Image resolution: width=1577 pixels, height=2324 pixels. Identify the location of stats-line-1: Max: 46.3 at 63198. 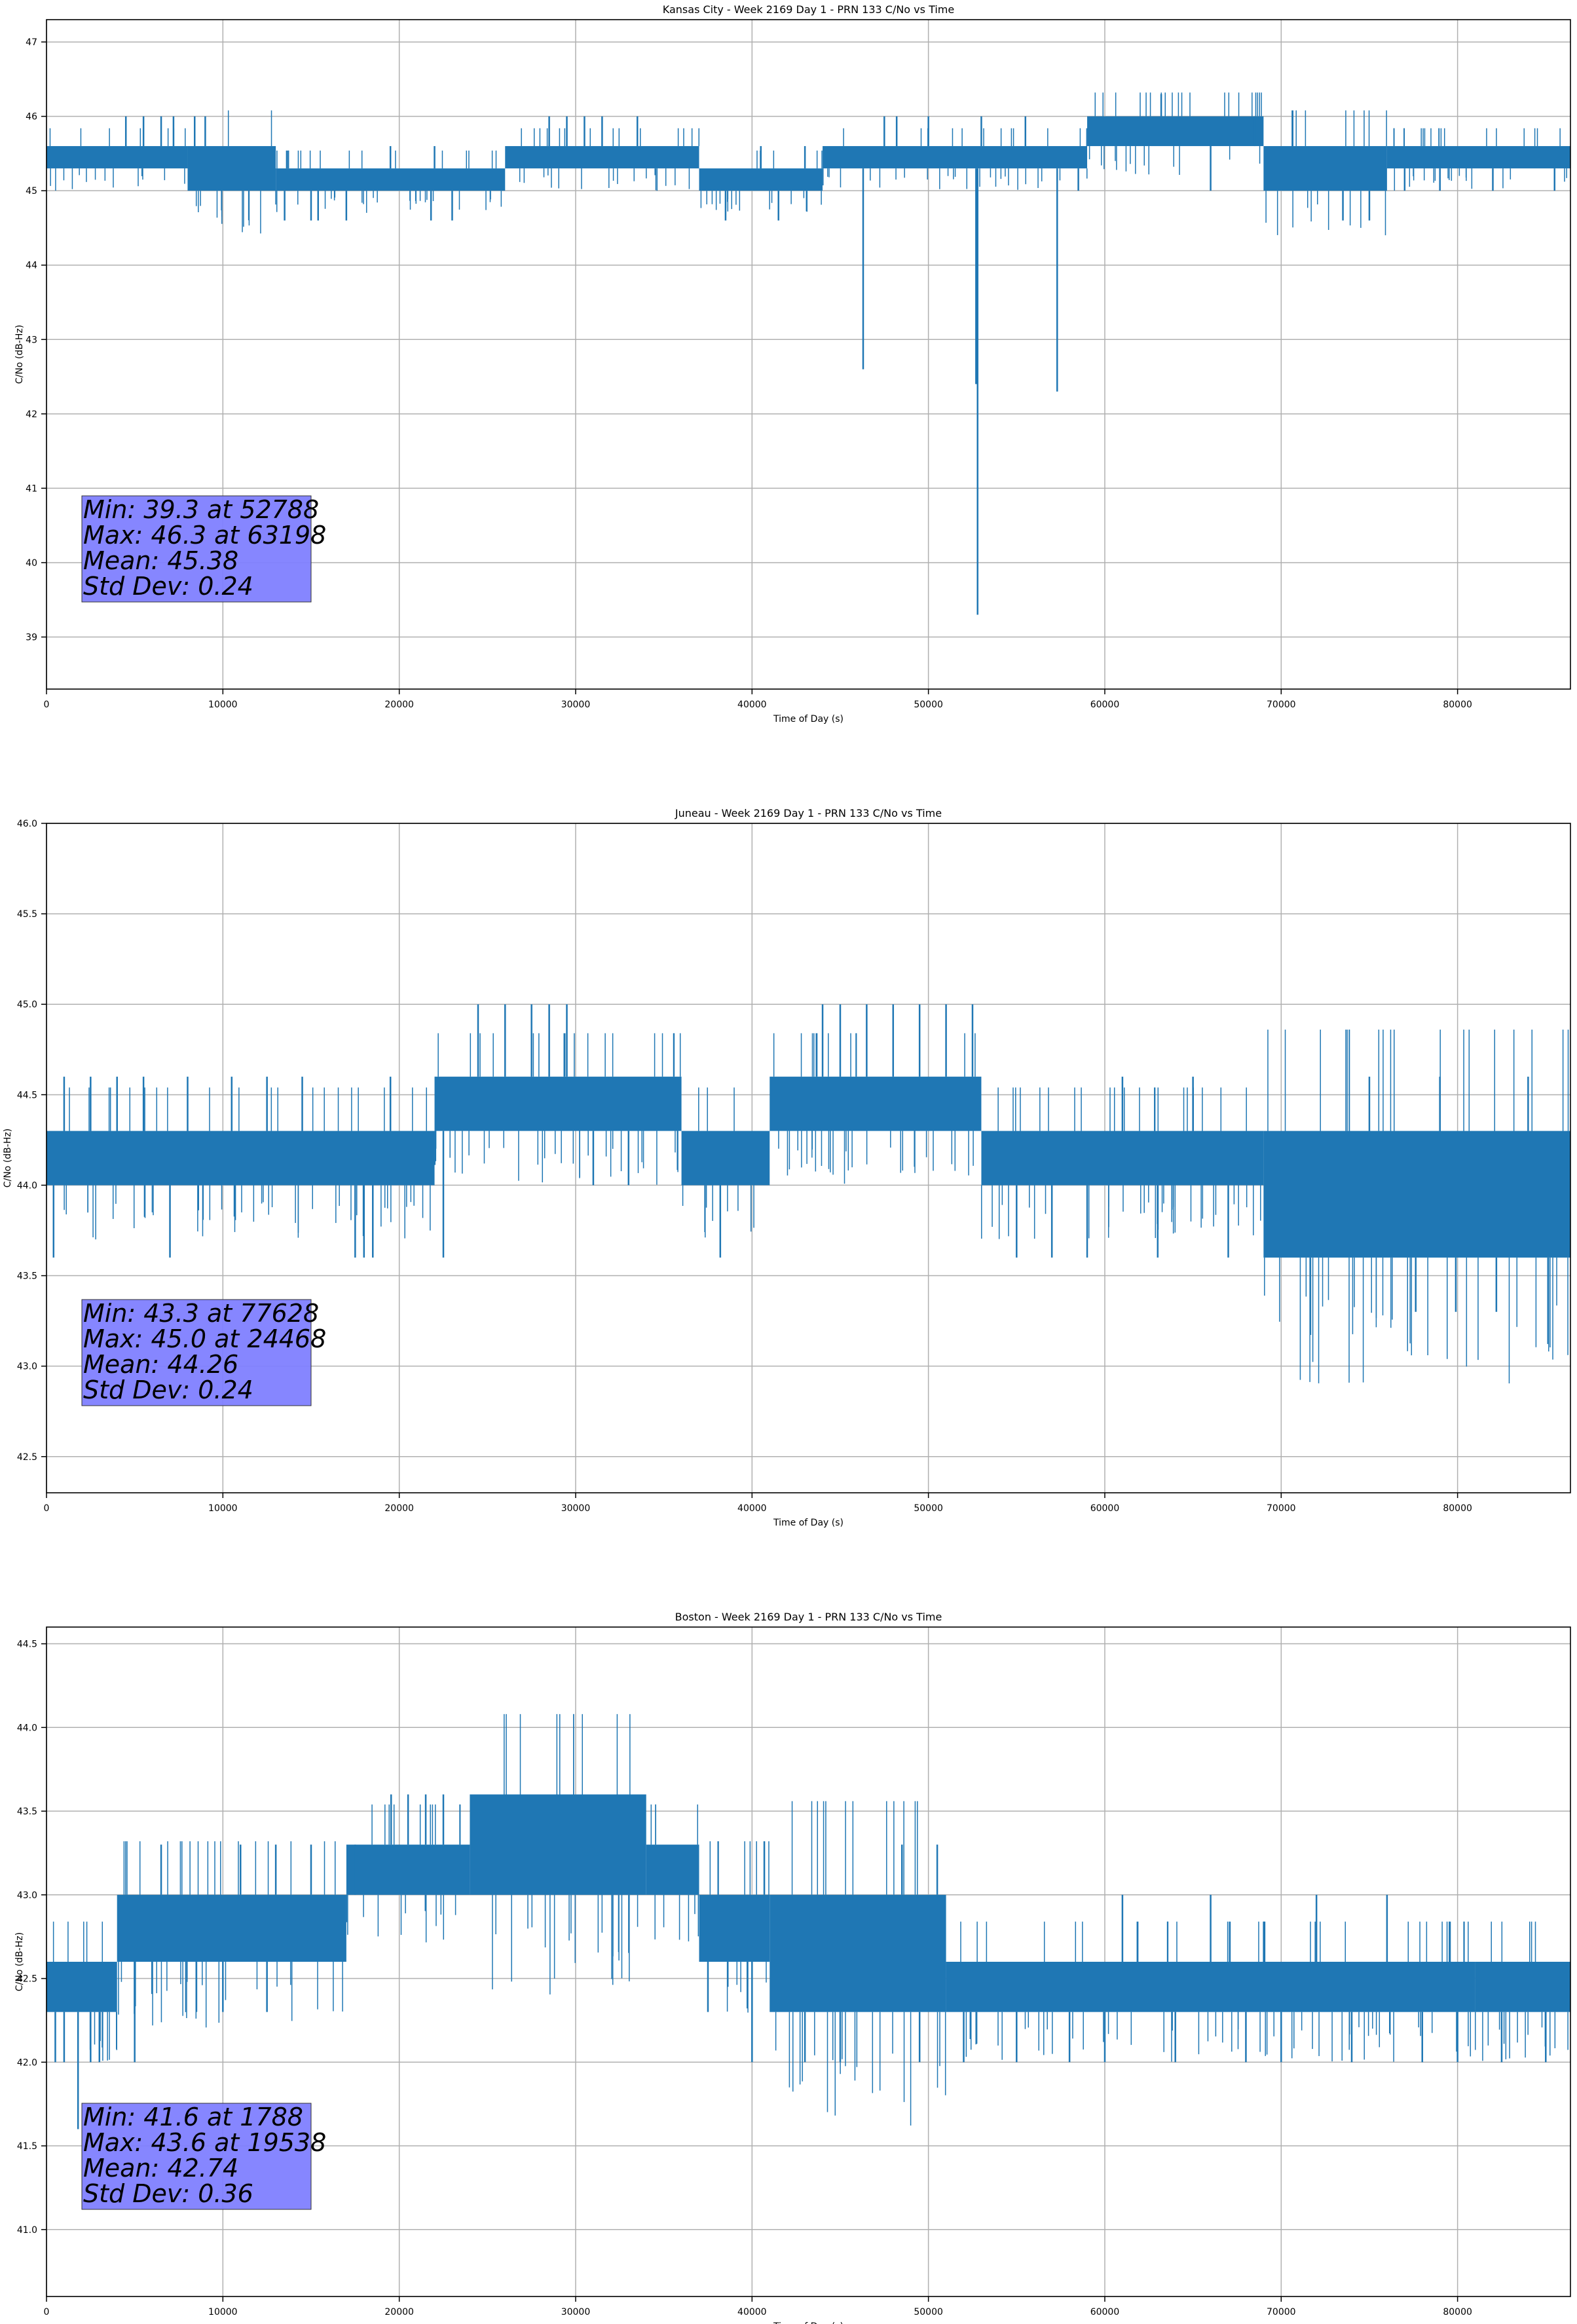
(204, 535).